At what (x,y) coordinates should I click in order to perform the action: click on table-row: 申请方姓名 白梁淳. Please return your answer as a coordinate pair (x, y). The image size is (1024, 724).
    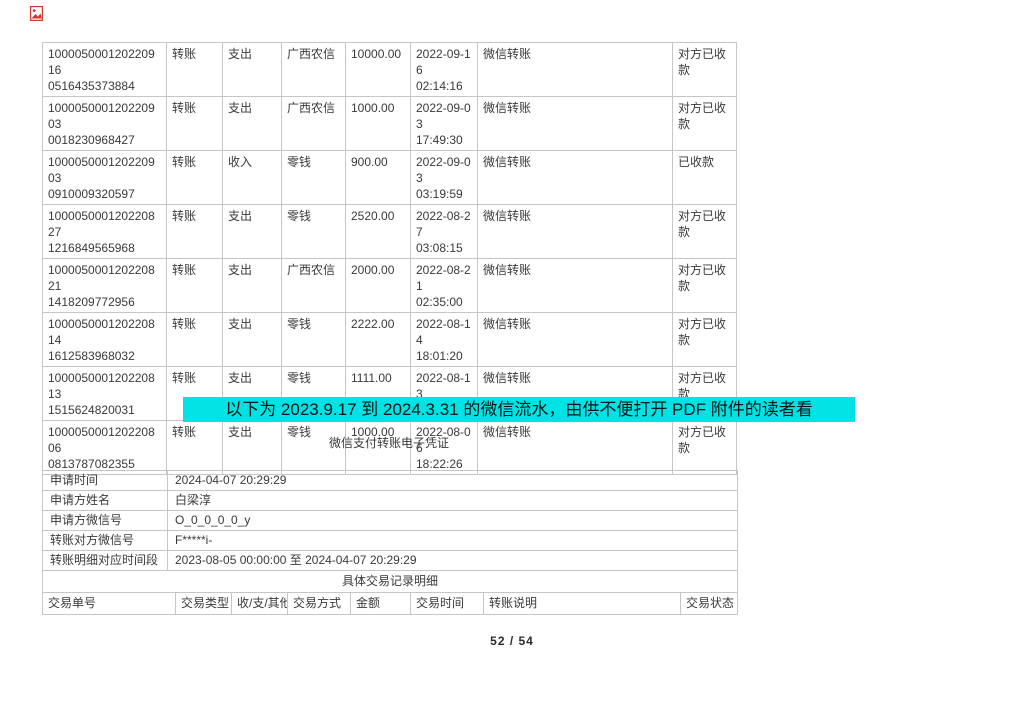
    Looking at the image, I should click on (390, 500).